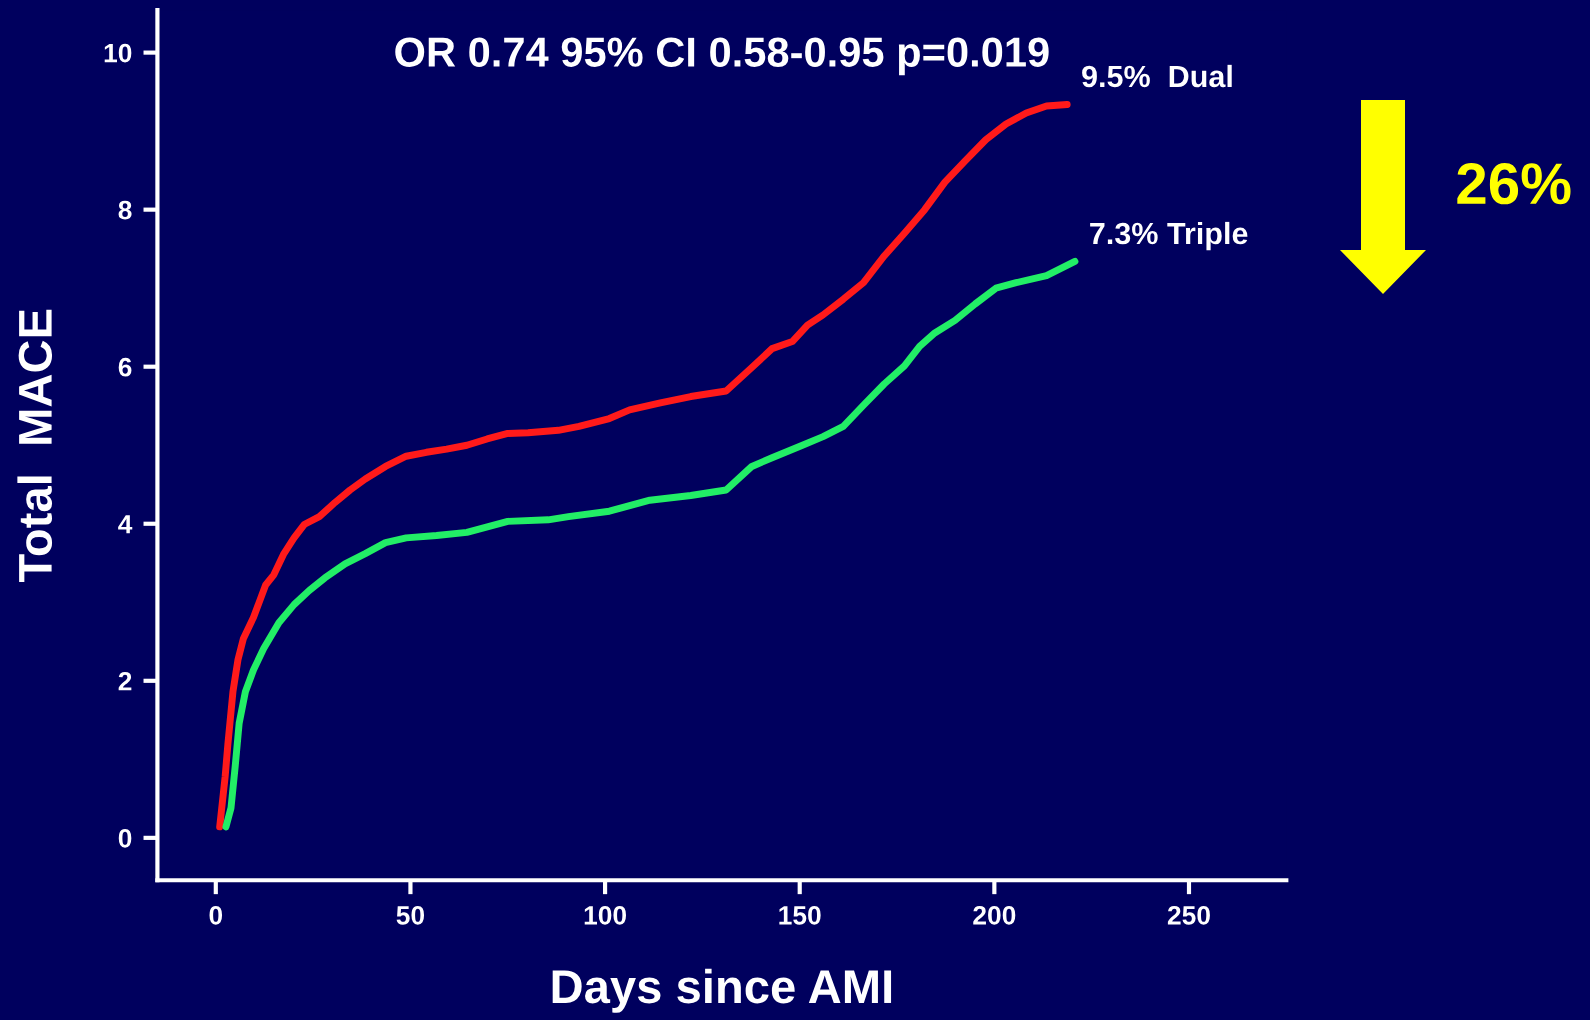 The width and height of the screenshot is (1590, 1020). Describe the element at coordinates (994, 915) in the screenshot. I see `x-tick-label: 200` at that location.